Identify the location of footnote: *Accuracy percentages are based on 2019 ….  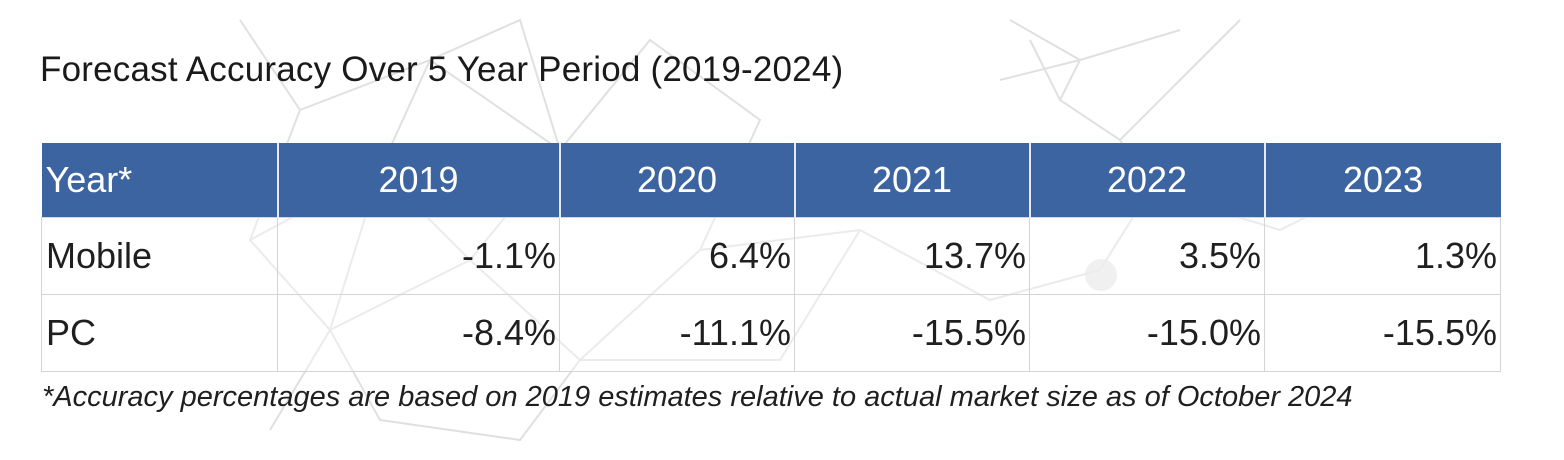
(697, 397).